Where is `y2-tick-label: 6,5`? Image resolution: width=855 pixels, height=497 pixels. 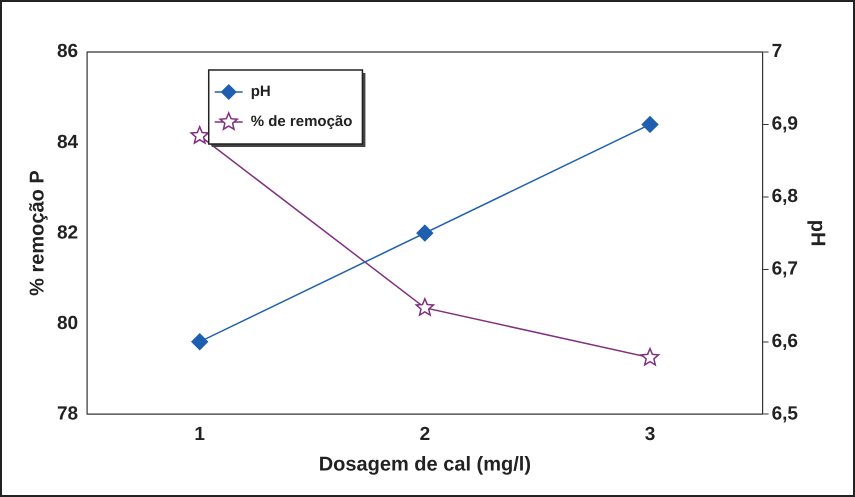
y2-tick-label: 6,5 is located at coordinates (785, 413).